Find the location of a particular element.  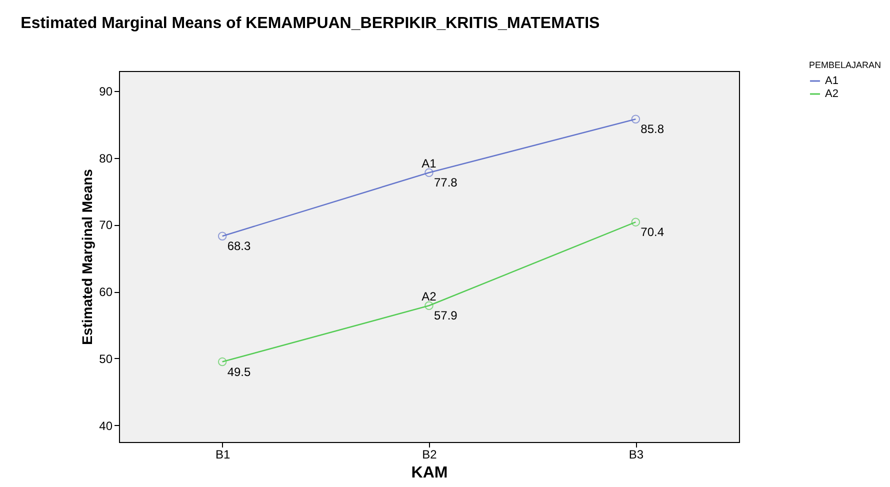

annotation: A1 is located at coordinates (429, 163).